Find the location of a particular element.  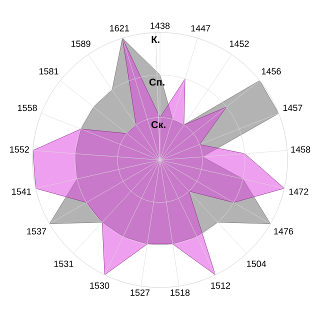

y-tick-label: Сп. is located at coordinates (156, 82).